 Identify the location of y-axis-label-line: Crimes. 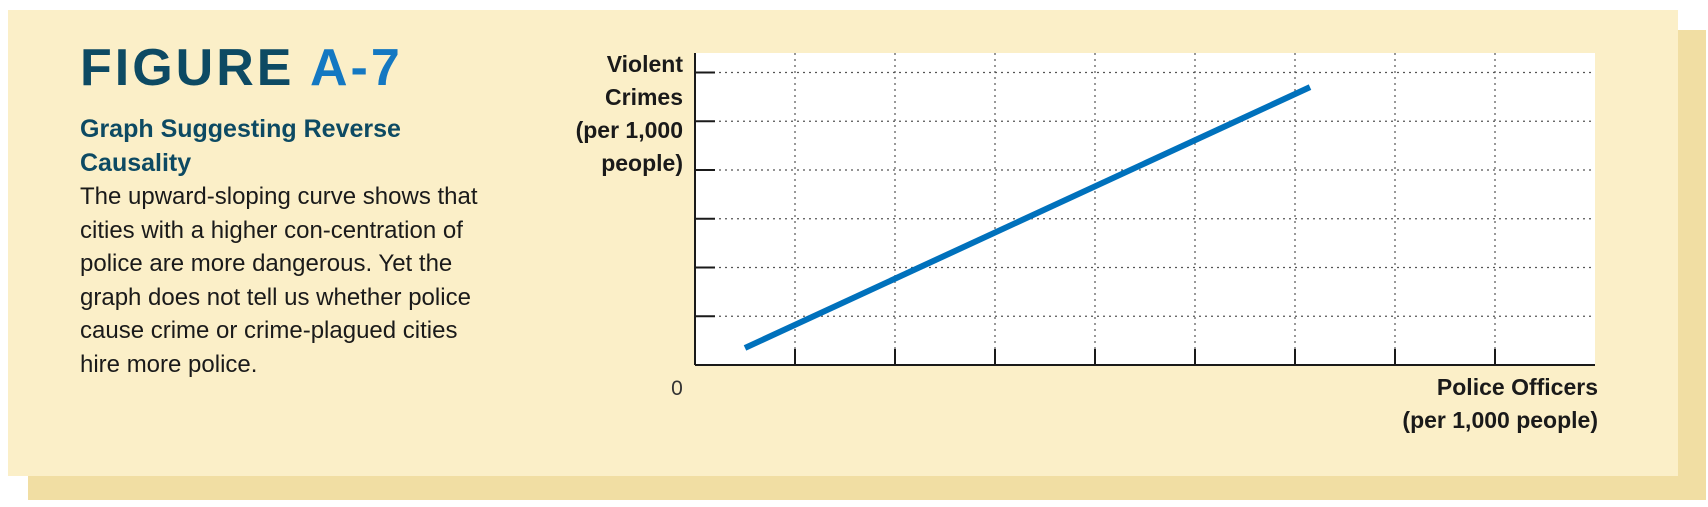
(644, 97).